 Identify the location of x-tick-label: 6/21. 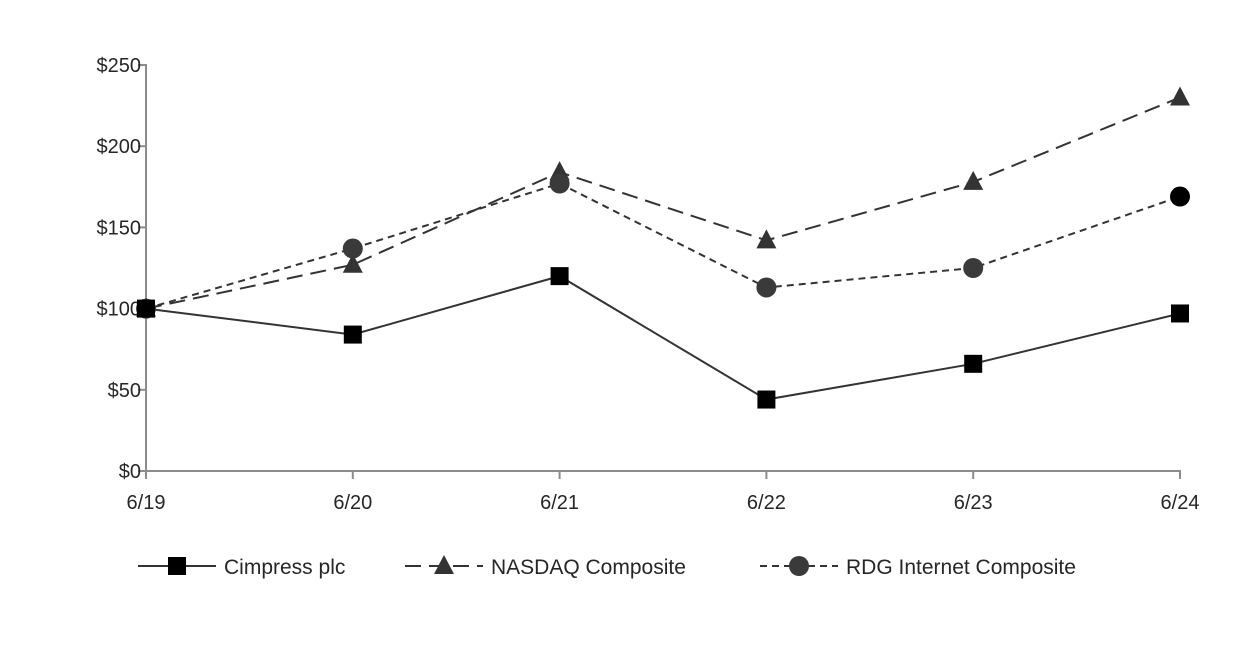
(559, 503).